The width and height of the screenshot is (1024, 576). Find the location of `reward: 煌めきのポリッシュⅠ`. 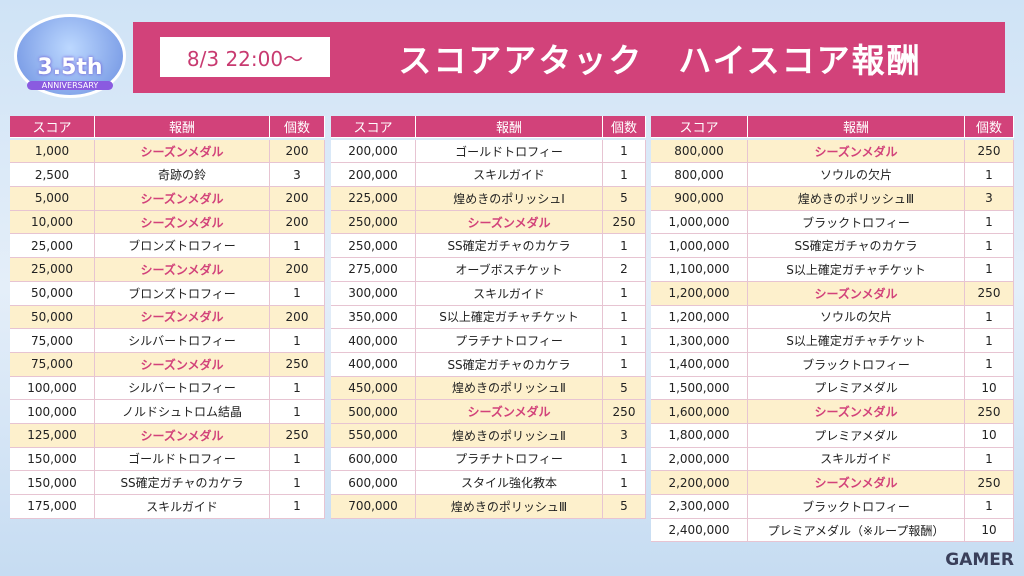

reward: 煌めきのポリッシュⅠ is located at coordinates (509, 199).